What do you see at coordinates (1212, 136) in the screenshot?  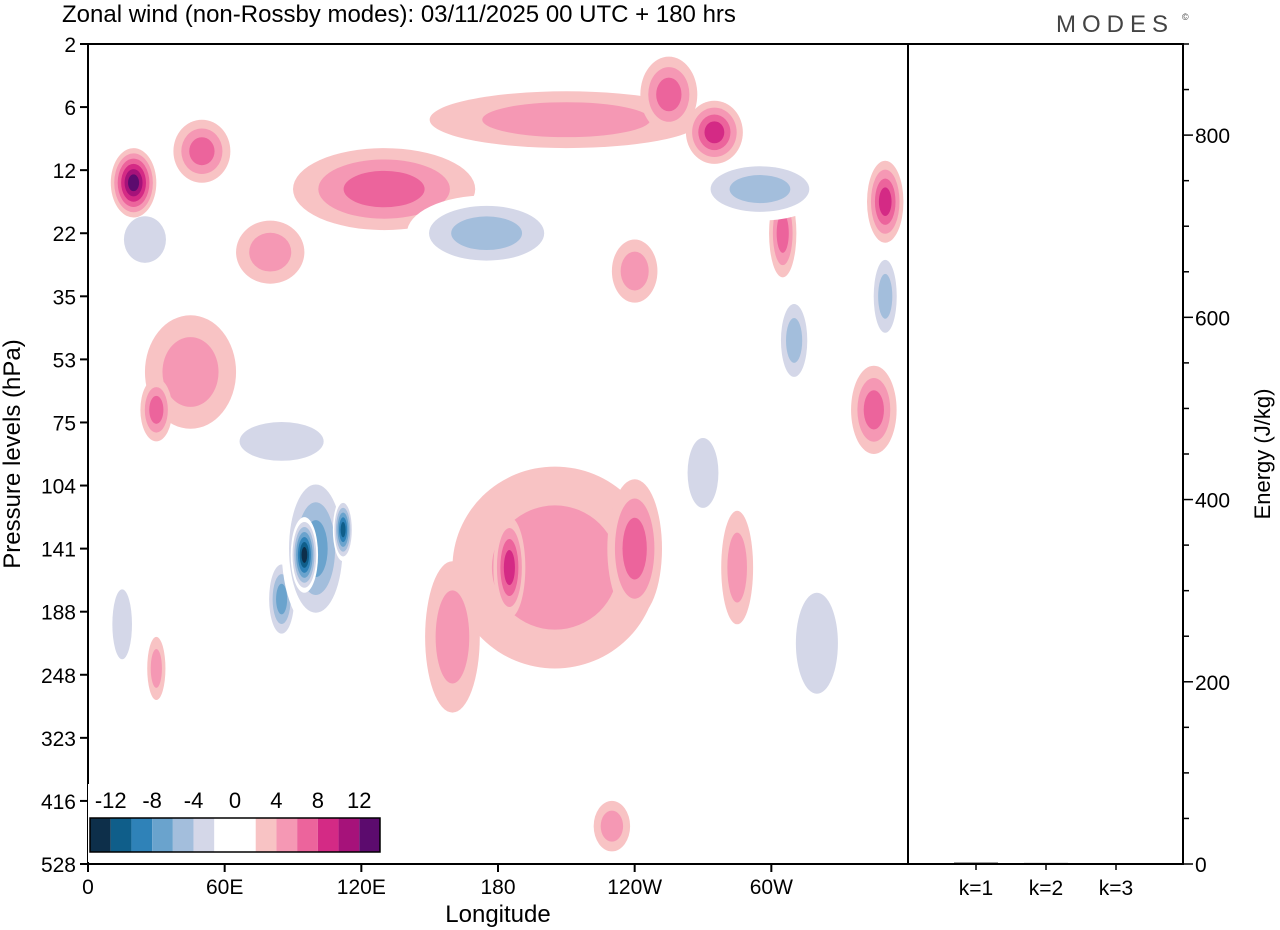 I see `energy-tick-label: 800` at bounding box center [1212, 136].